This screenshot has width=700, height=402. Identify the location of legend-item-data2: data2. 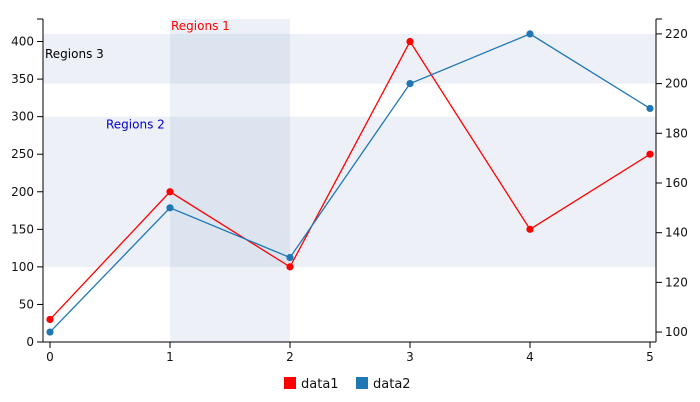
(383, 384).